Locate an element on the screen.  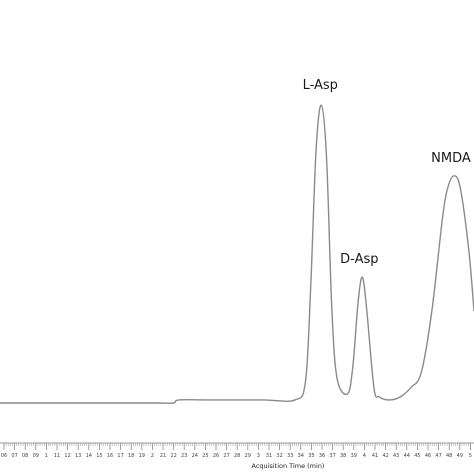
x-tick-label: 37 is located at coordinates (332, 456).